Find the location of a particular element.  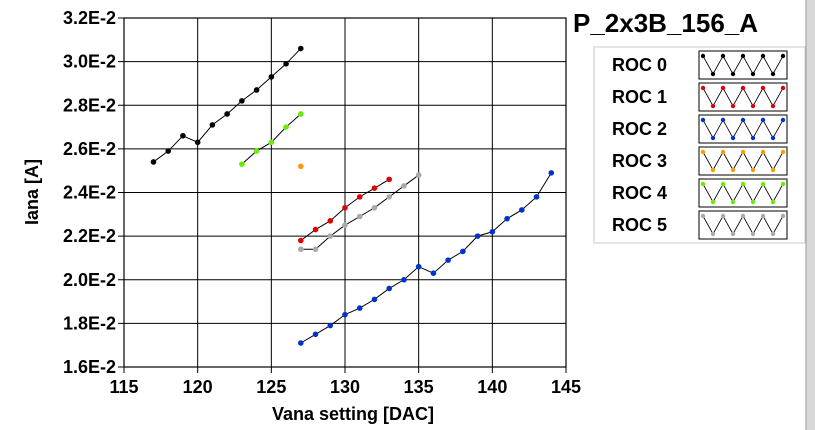

legend-label: ROC 0 is located at coordinates (639, 65).